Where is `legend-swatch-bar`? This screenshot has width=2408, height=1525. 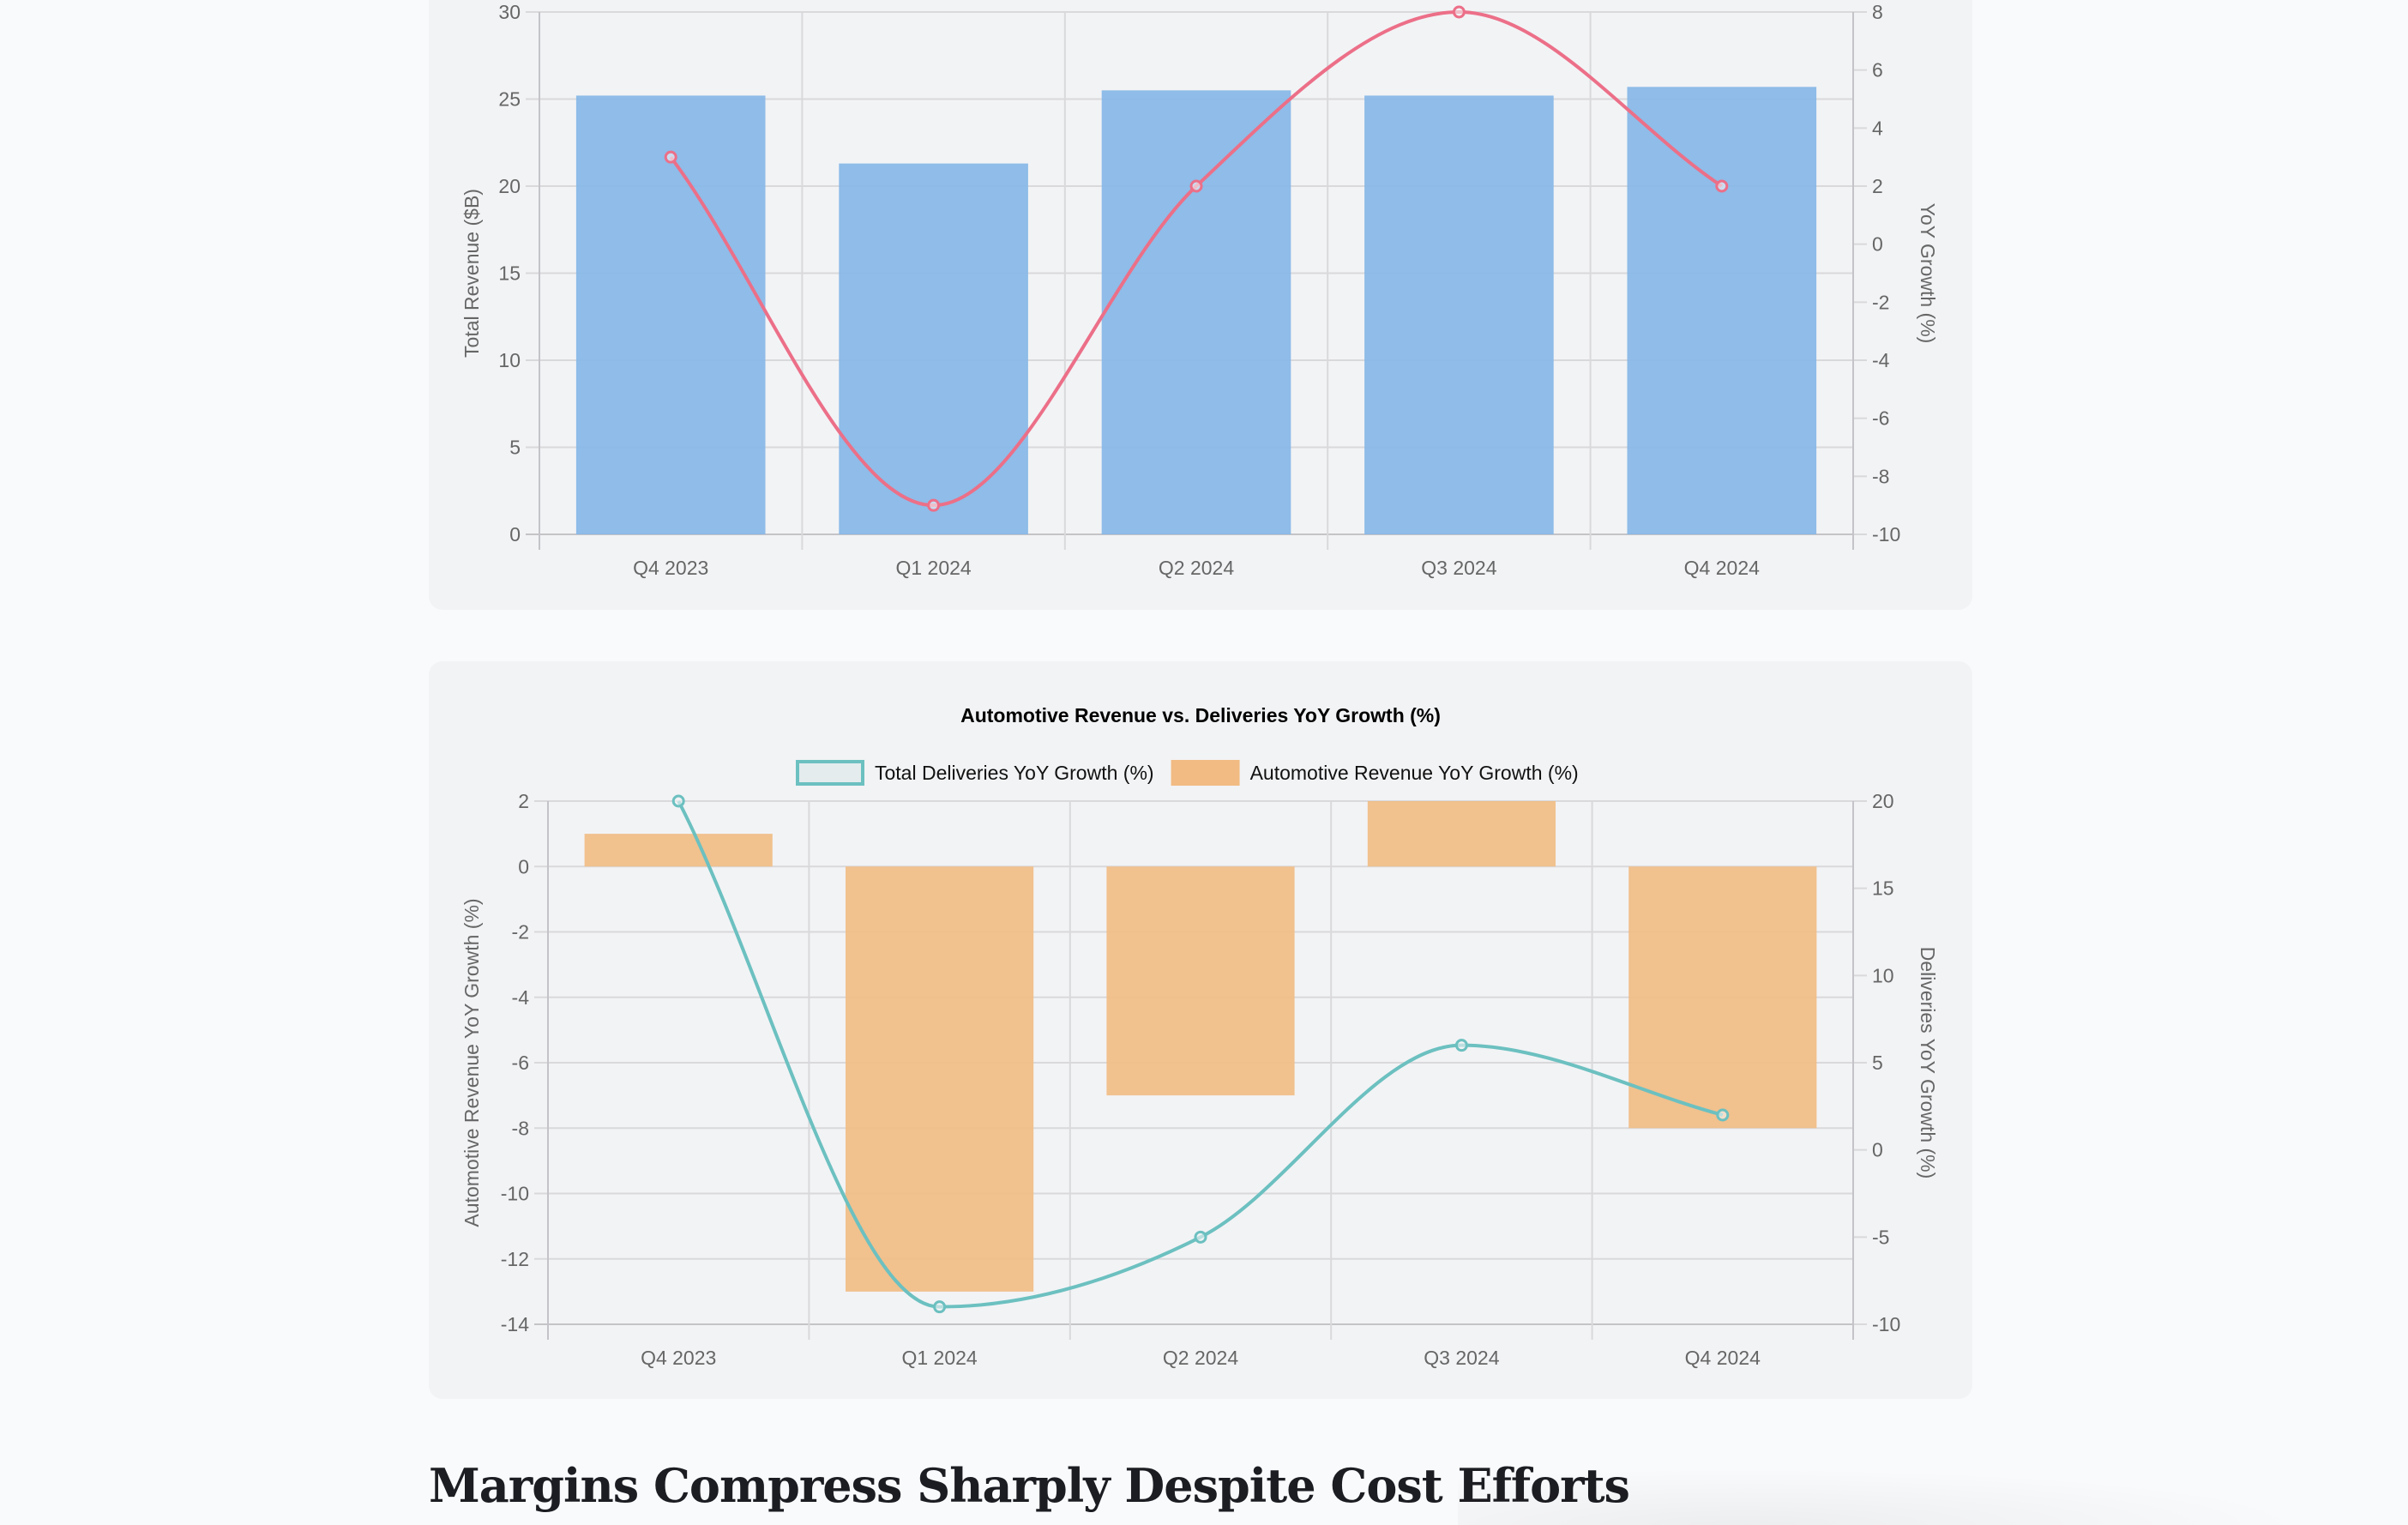
legend-swatch-bar is located at coordinates (1205, 773).